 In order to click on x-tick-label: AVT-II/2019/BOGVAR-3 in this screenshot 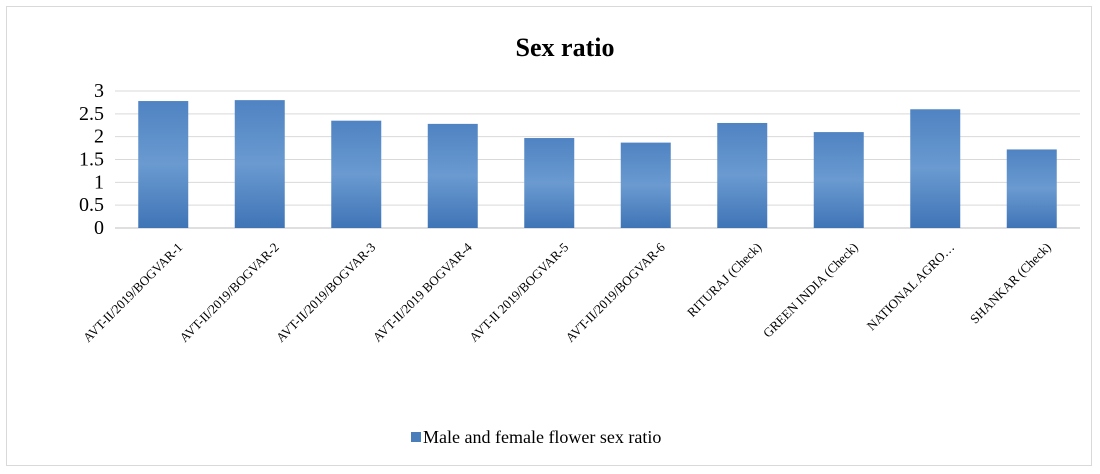, I will do `click(325, 292)`.